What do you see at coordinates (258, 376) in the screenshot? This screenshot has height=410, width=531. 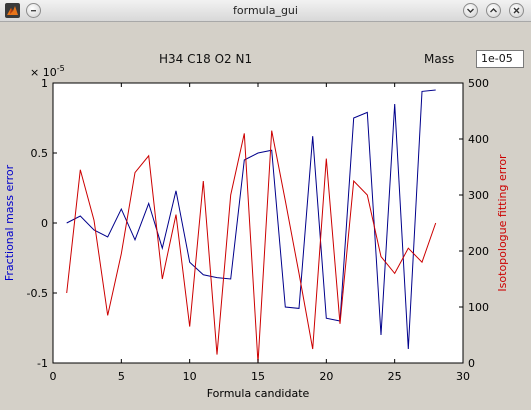 I see `x-tick-label: 15` at bounding box center [258, 376].